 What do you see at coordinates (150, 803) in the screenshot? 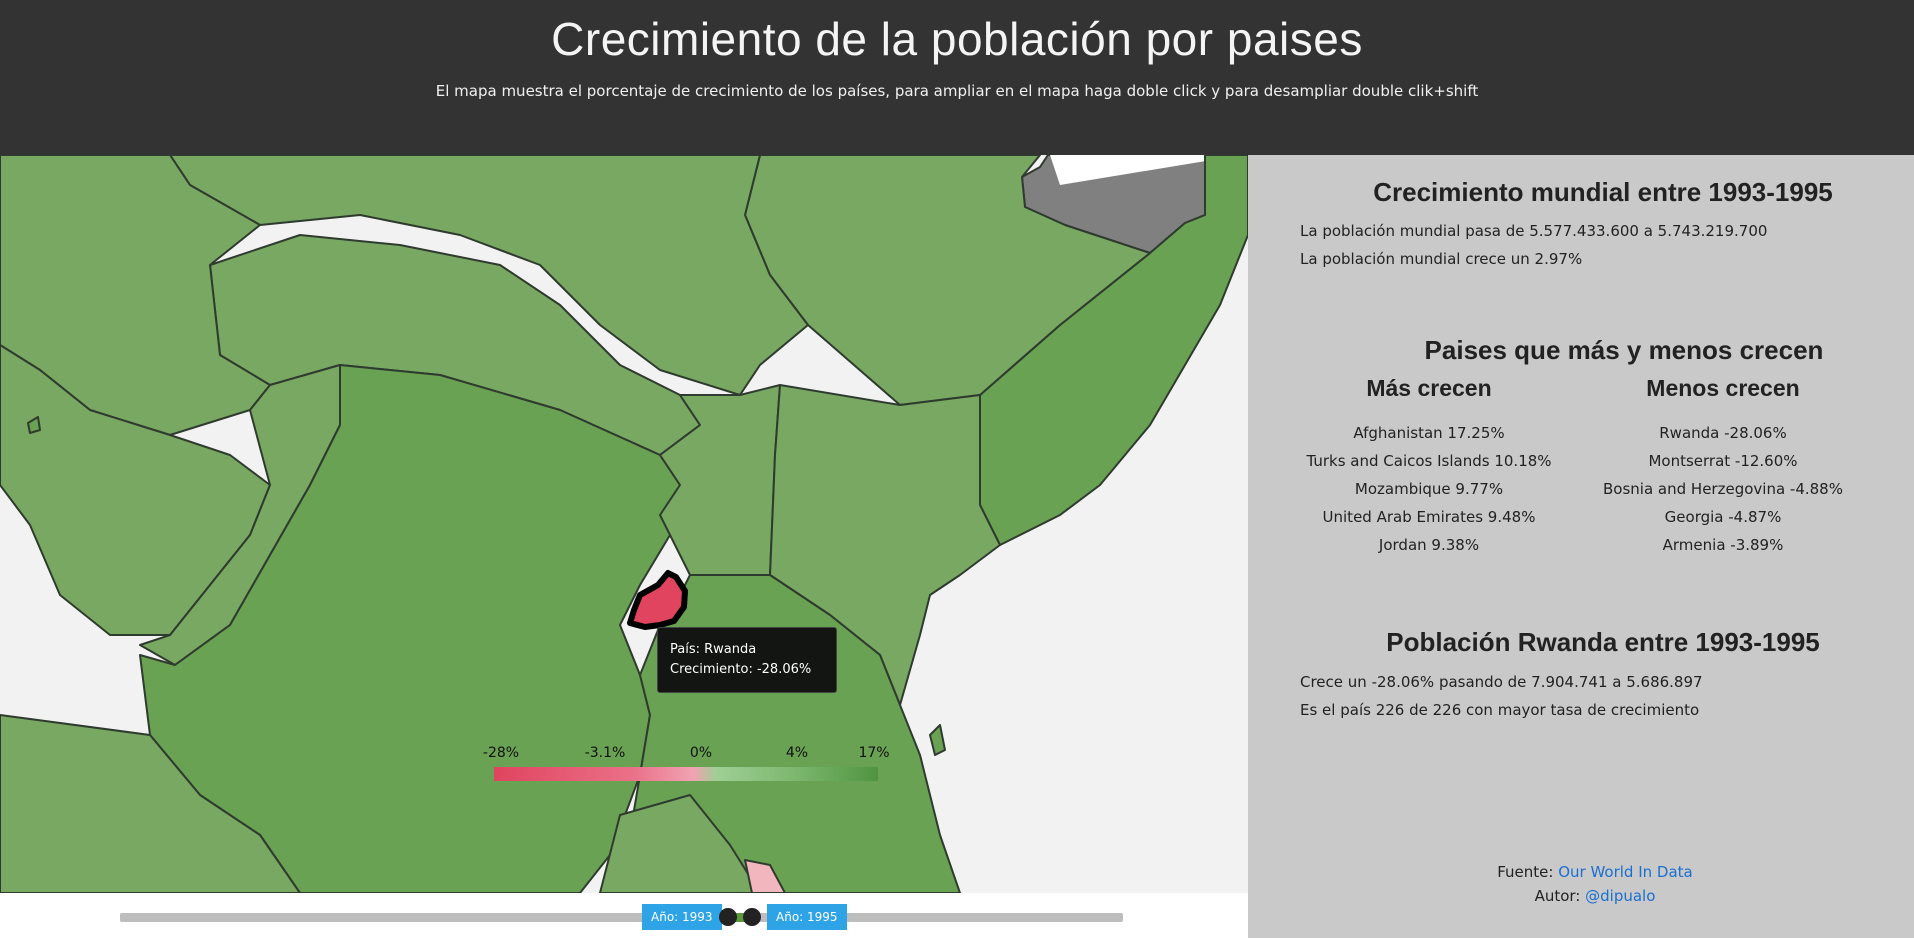
I see `country-angola` at bounding box center [150, 803].